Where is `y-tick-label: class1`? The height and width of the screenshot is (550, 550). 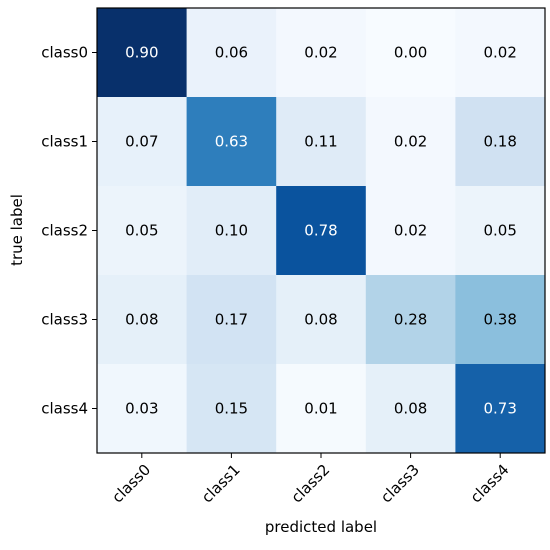
y-tick-label: class1 is located at coordinates (64, 142).